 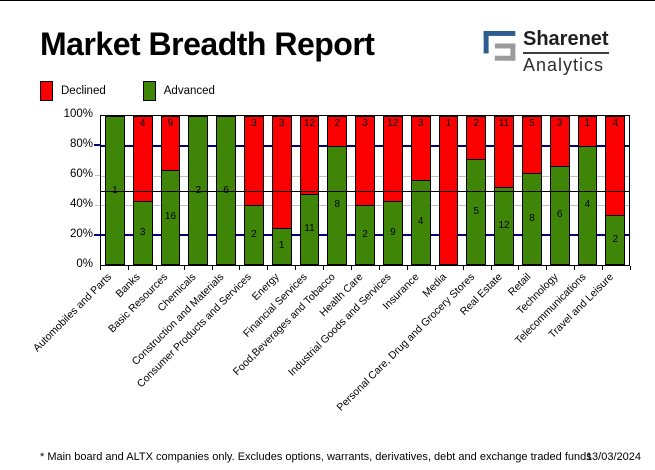 I want to click on advanced-count-label: 12, so click(x=504, y=226).